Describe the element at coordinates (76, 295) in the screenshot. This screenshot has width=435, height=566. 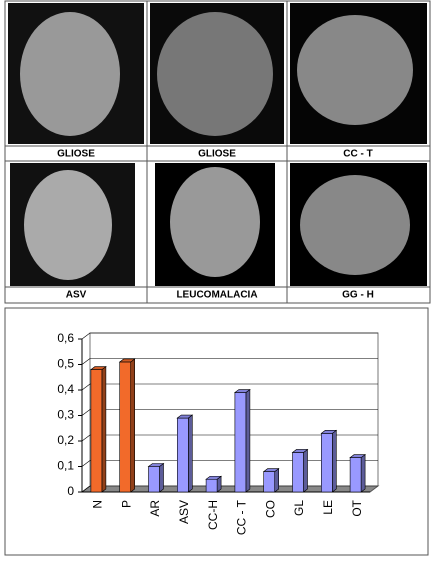
I see `caption: ASV` at that location.